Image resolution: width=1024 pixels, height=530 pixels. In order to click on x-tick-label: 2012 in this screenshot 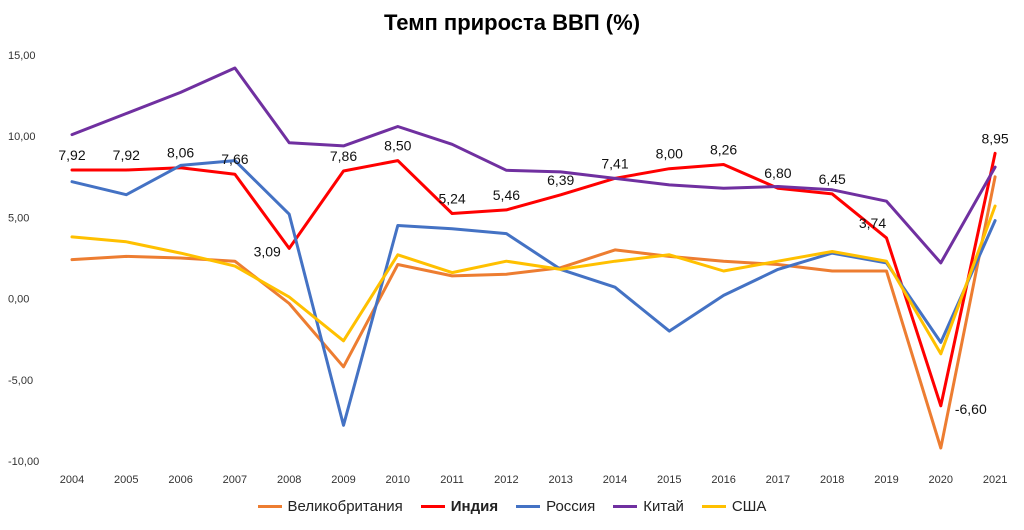, I will do `click(506, 480)`.